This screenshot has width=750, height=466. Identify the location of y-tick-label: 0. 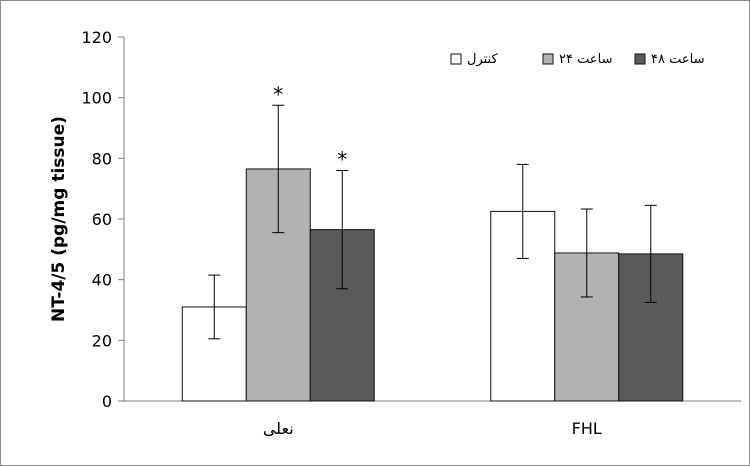
(107, 401).